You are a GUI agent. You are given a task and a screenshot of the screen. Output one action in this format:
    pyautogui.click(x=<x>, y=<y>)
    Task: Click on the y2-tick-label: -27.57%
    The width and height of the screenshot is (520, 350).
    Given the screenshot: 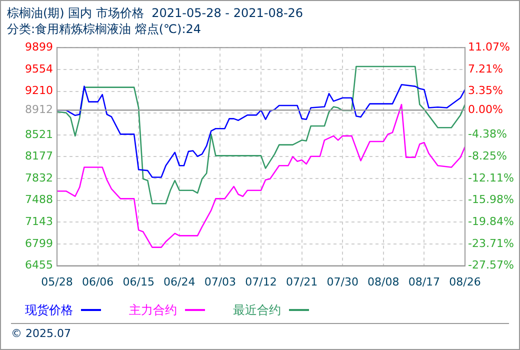 What is the action you would take?
    pyautogui.click(x=491, y=265)
    